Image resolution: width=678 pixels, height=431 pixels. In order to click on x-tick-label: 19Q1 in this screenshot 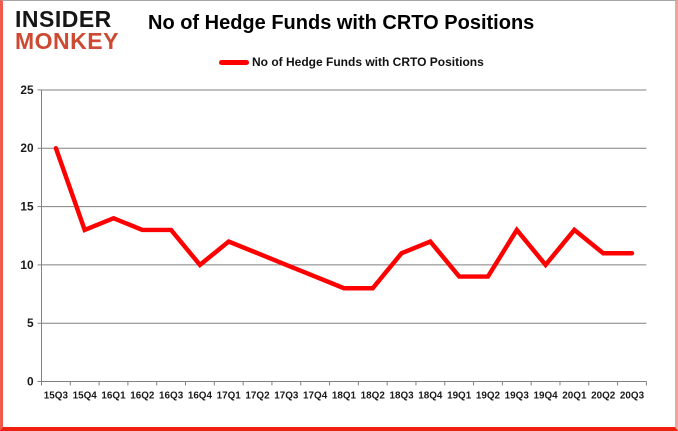, I will do `click(459, 395)`.